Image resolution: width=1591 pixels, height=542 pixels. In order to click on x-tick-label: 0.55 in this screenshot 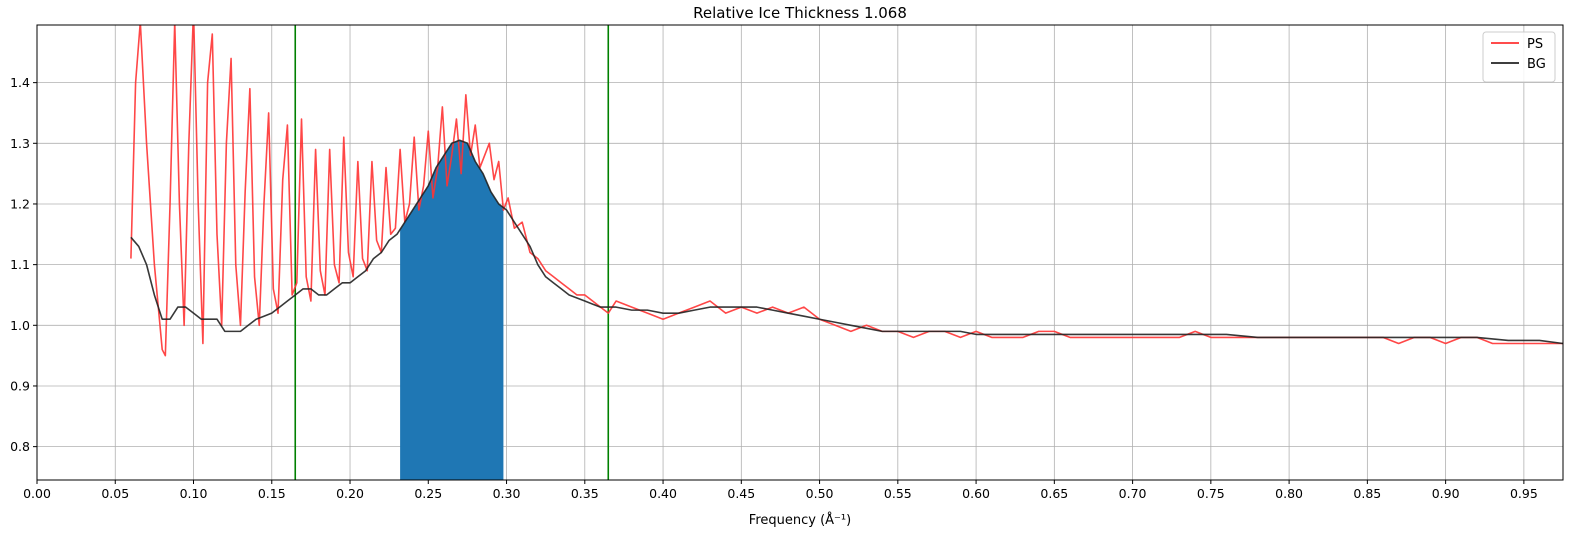, I will do `click(898, 493)`.